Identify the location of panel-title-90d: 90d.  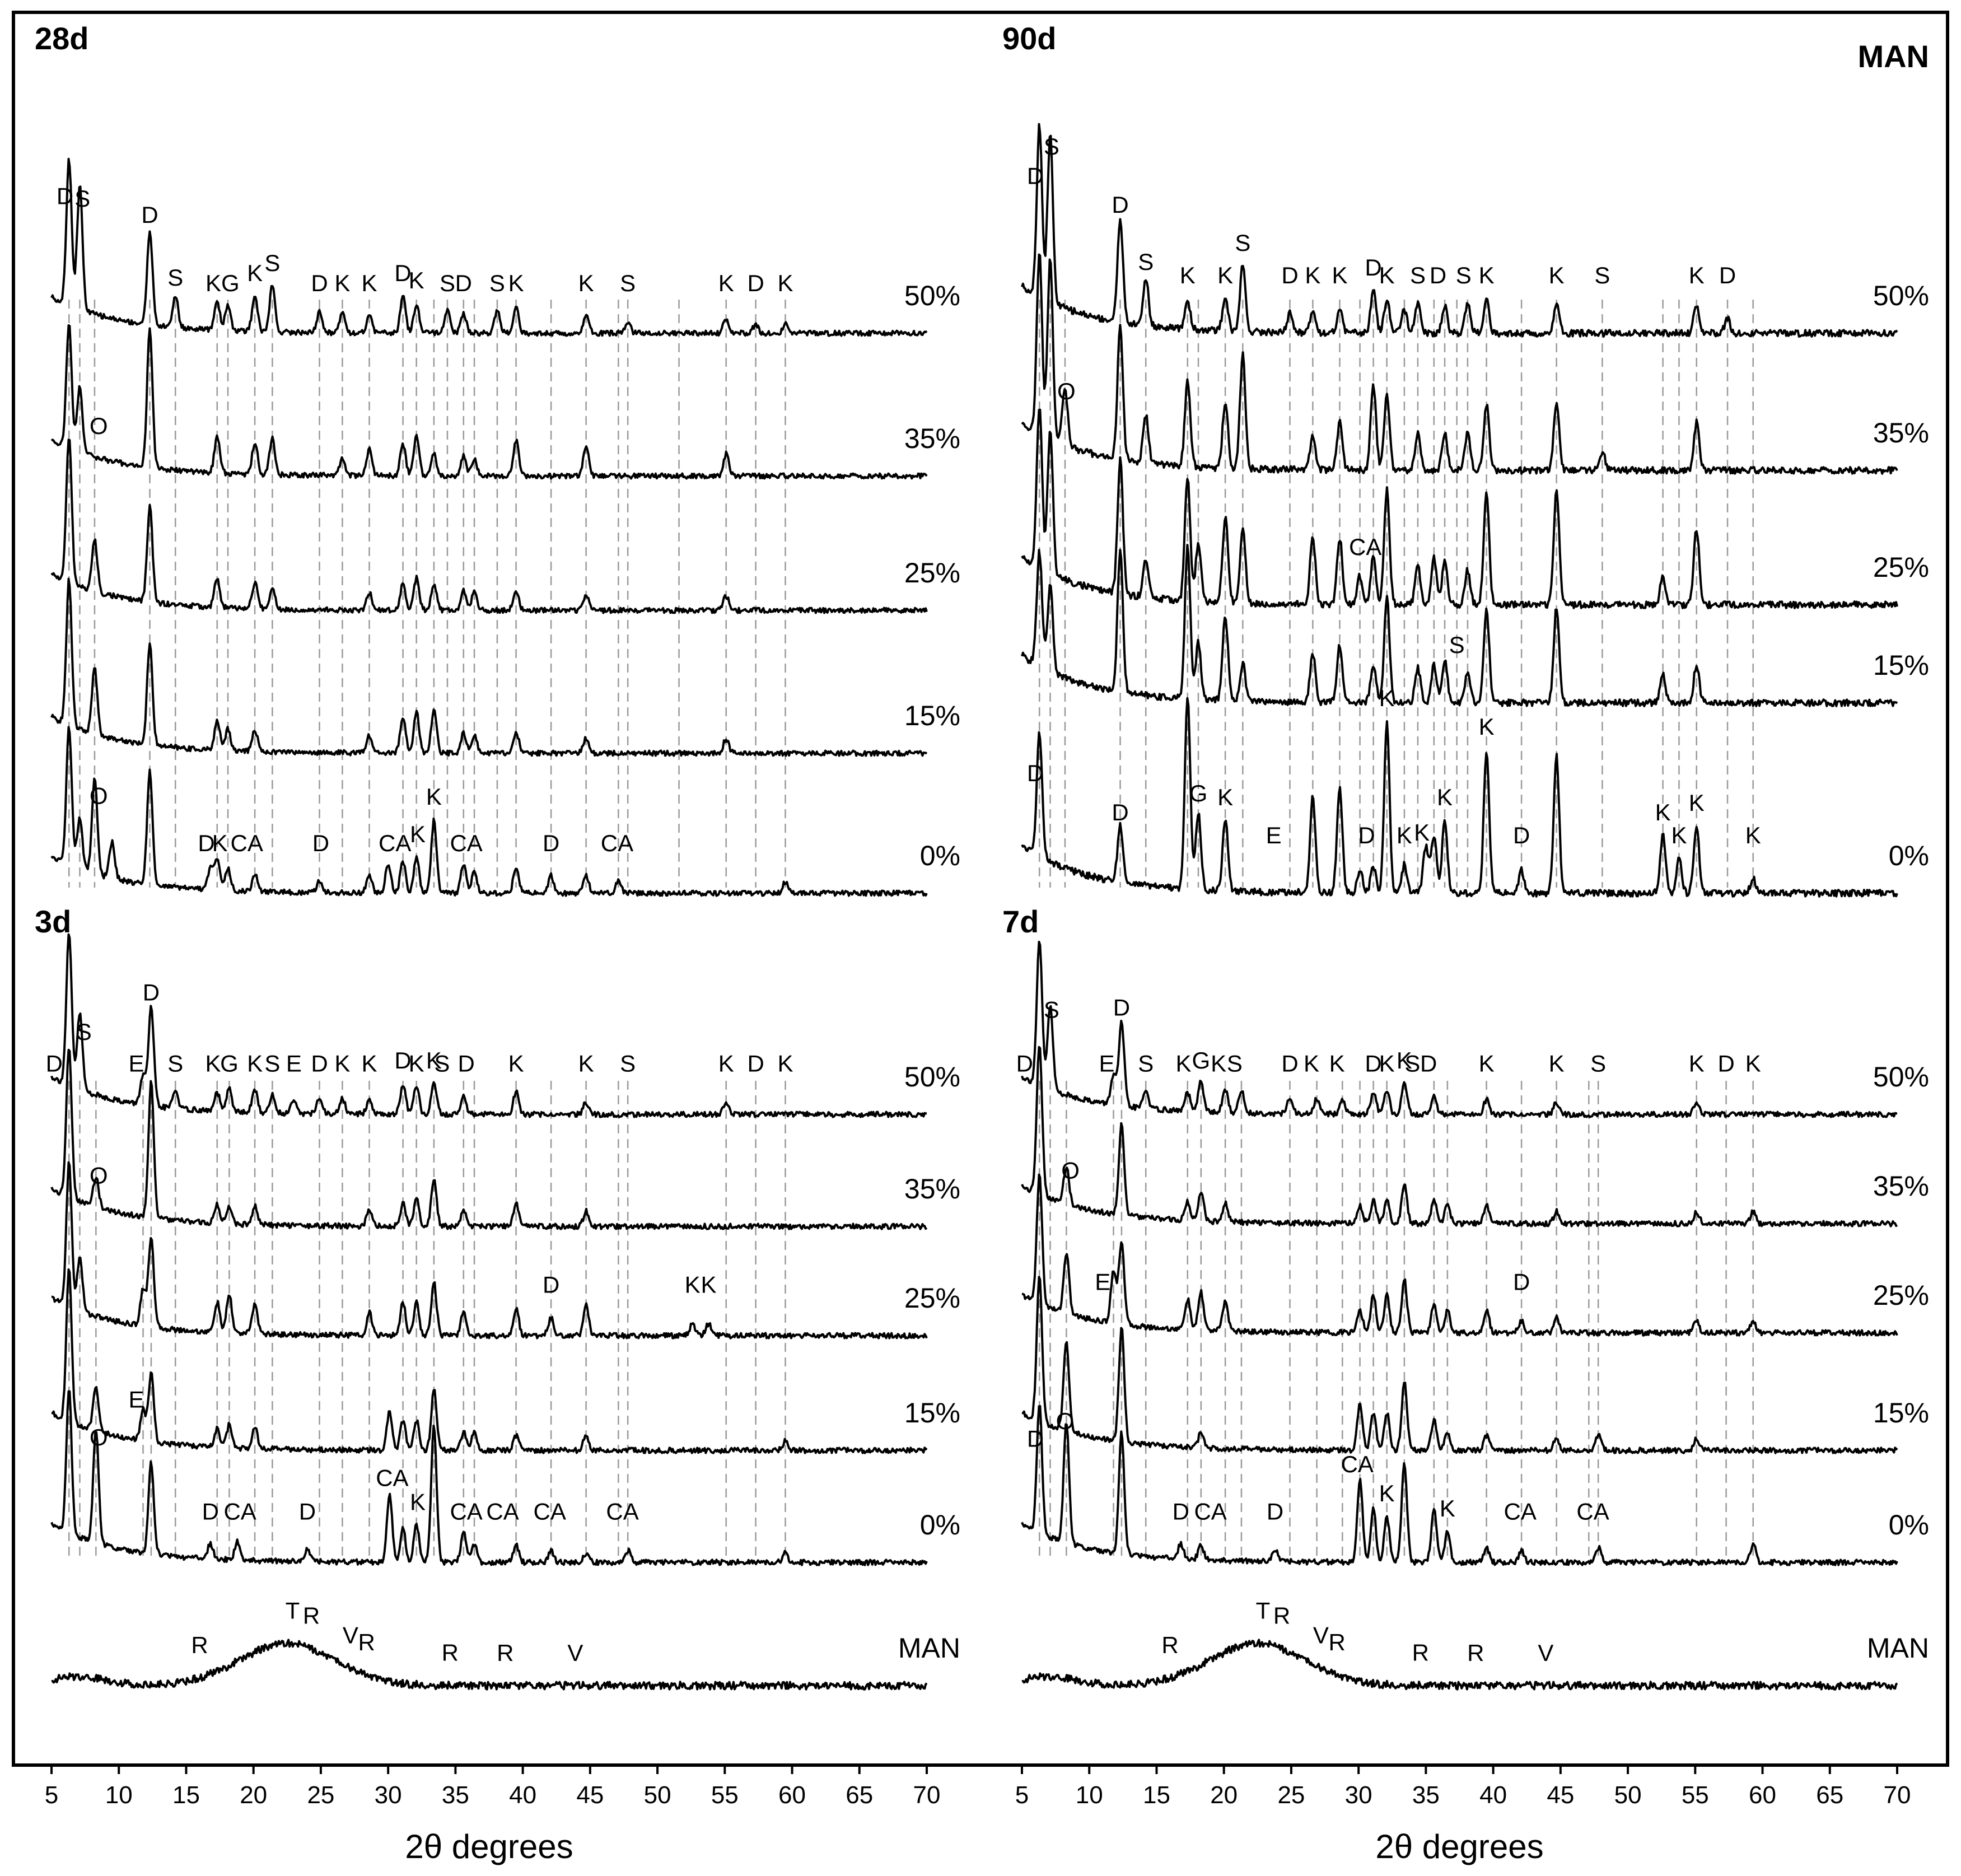
(1029, 39).